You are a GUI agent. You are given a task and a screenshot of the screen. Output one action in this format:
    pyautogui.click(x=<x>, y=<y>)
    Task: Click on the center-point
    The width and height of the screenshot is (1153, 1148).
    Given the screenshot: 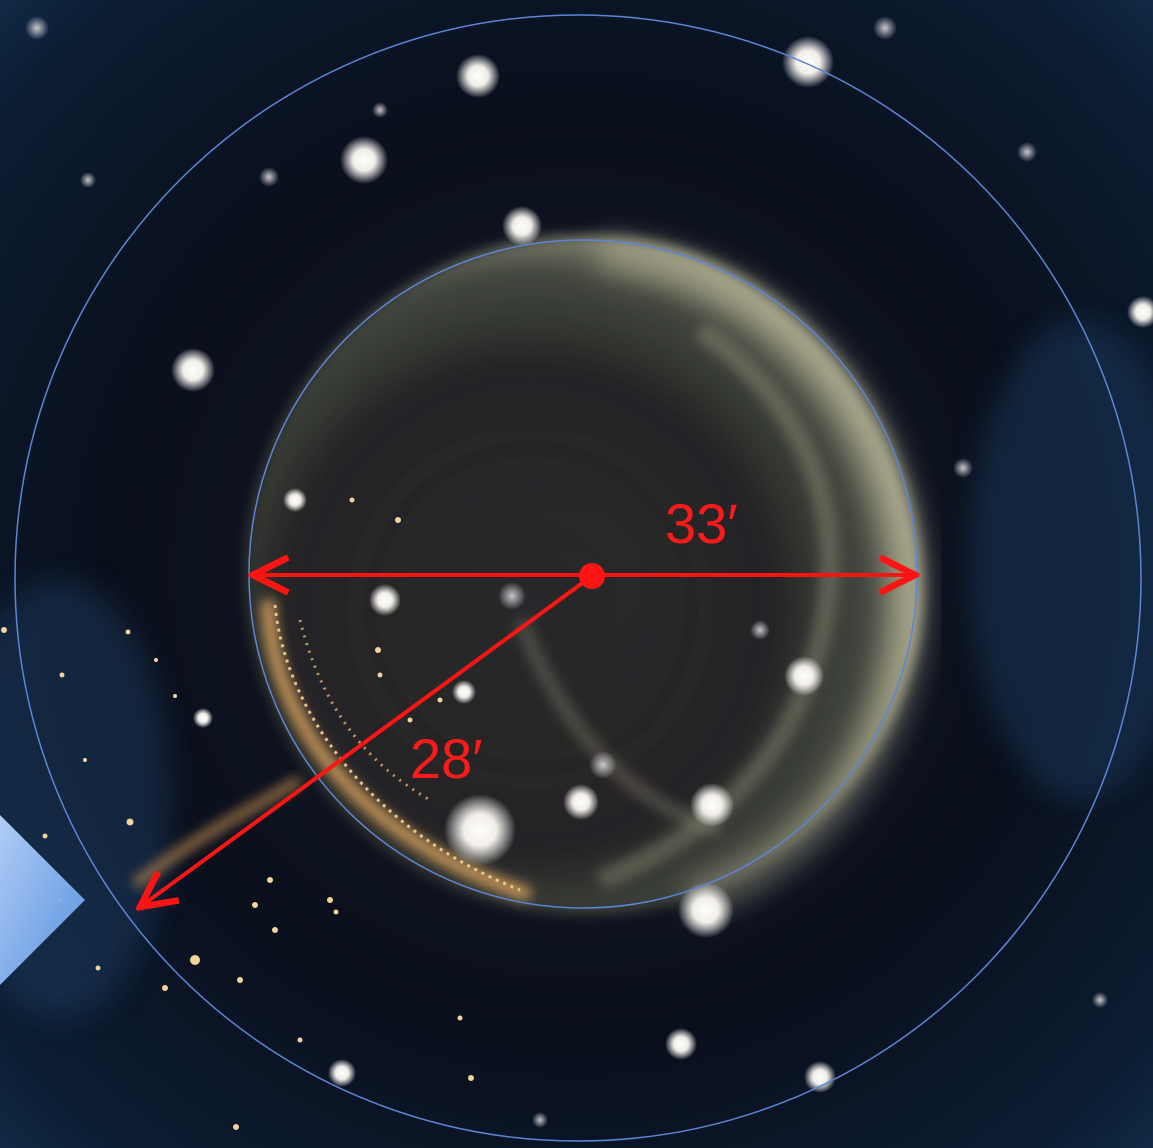 What is the action you would take?
    pyautogui.click(x=592, y=576)
    